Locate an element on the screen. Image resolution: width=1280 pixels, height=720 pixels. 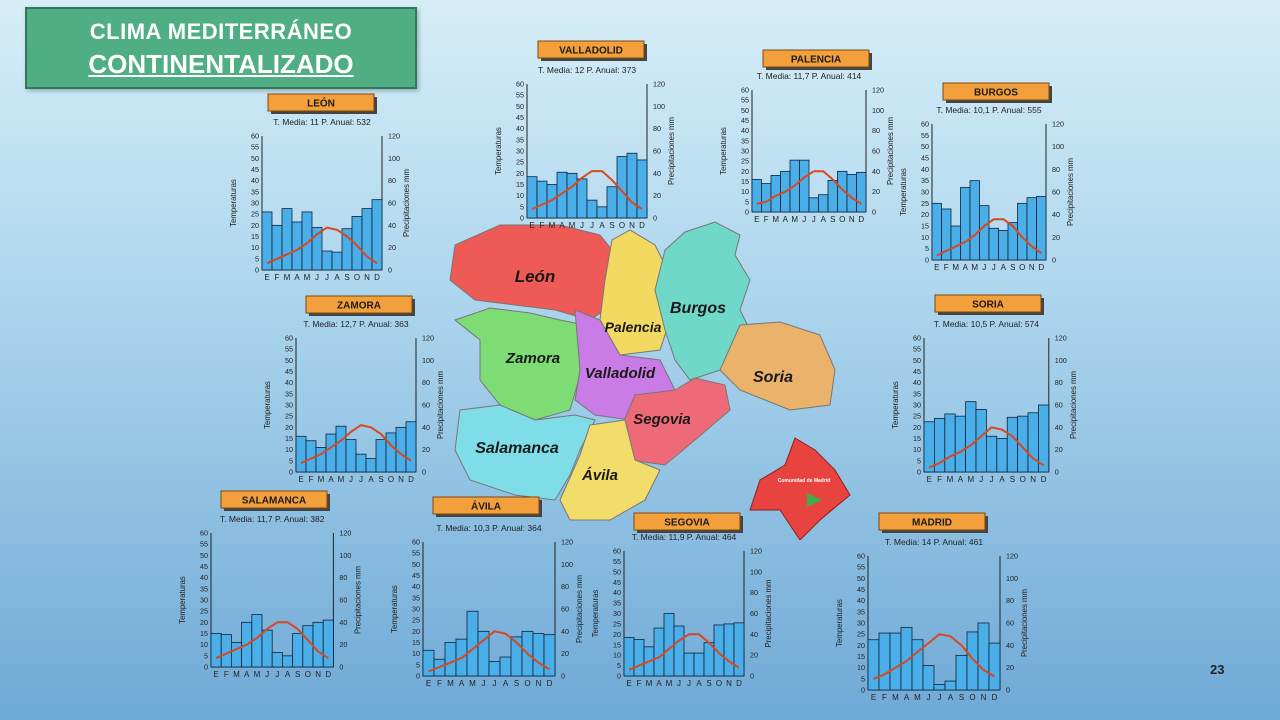
province-label-avila: Ávila is located at coordinates (599, 475).